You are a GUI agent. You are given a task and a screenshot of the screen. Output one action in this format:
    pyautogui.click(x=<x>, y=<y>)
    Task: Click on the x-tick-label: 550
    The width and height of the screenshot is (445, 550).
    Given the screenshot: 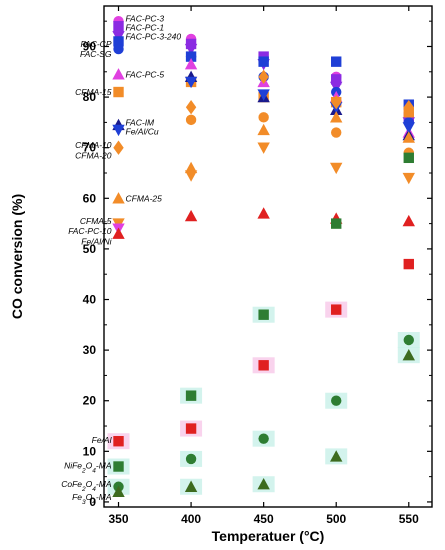 What is the action you would take?
    pyautogui.click(x=409, y=519)
    